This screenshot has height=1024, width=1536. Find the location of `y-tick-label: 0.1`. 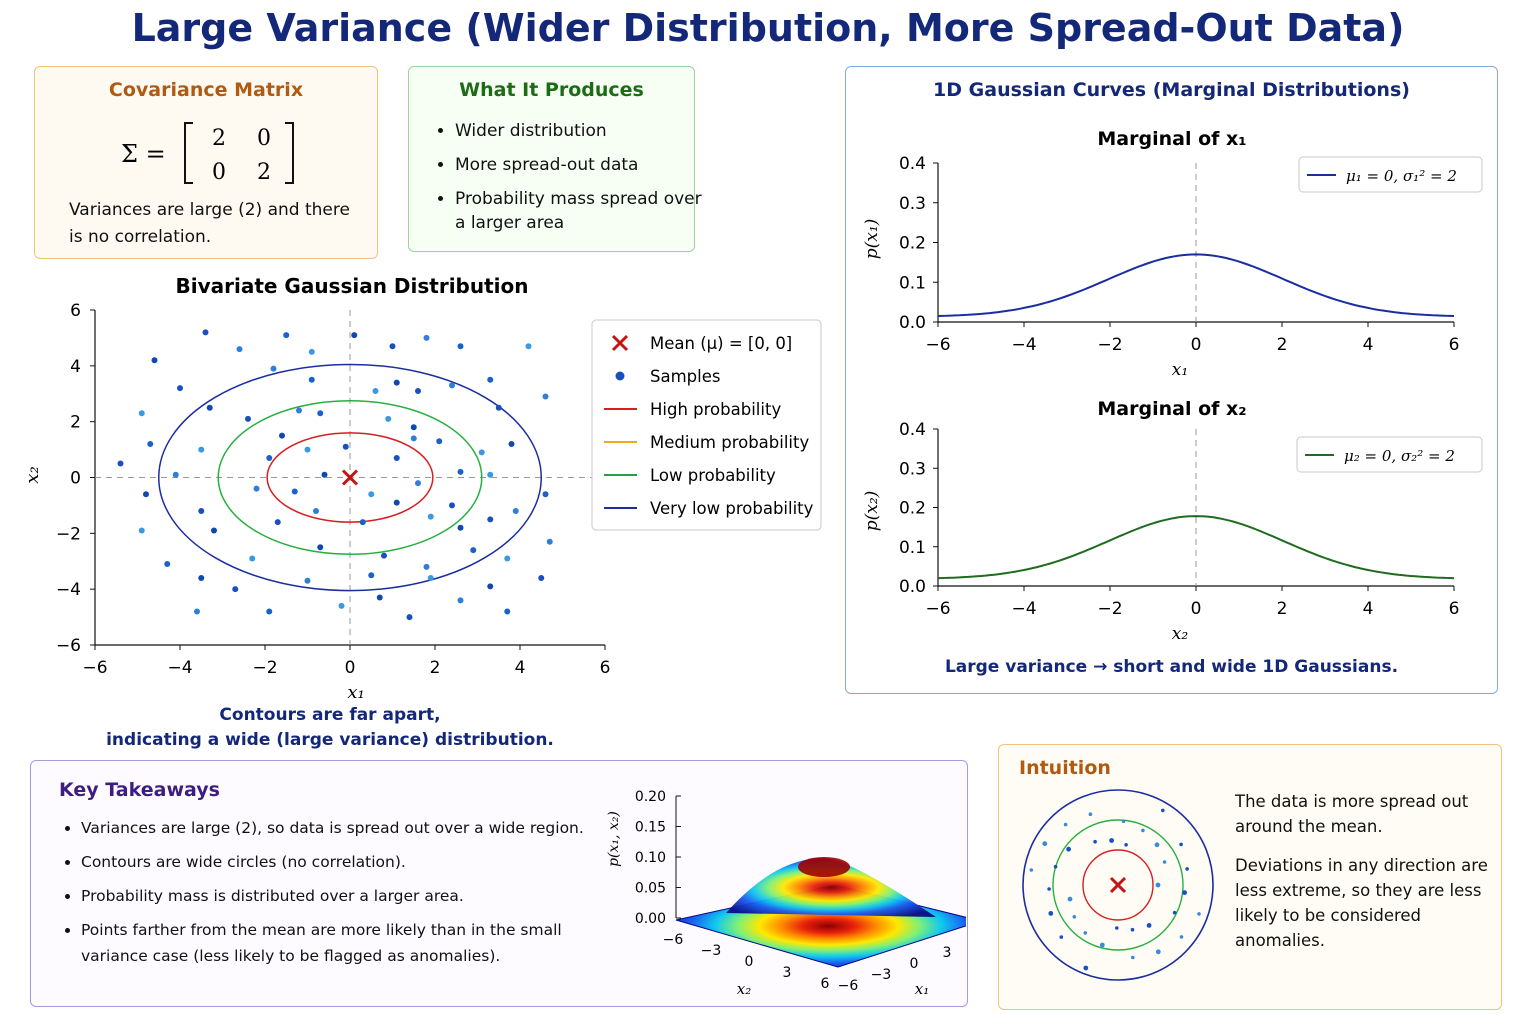

y-tick-label: 0.1 is located at coordinates (912, 548).